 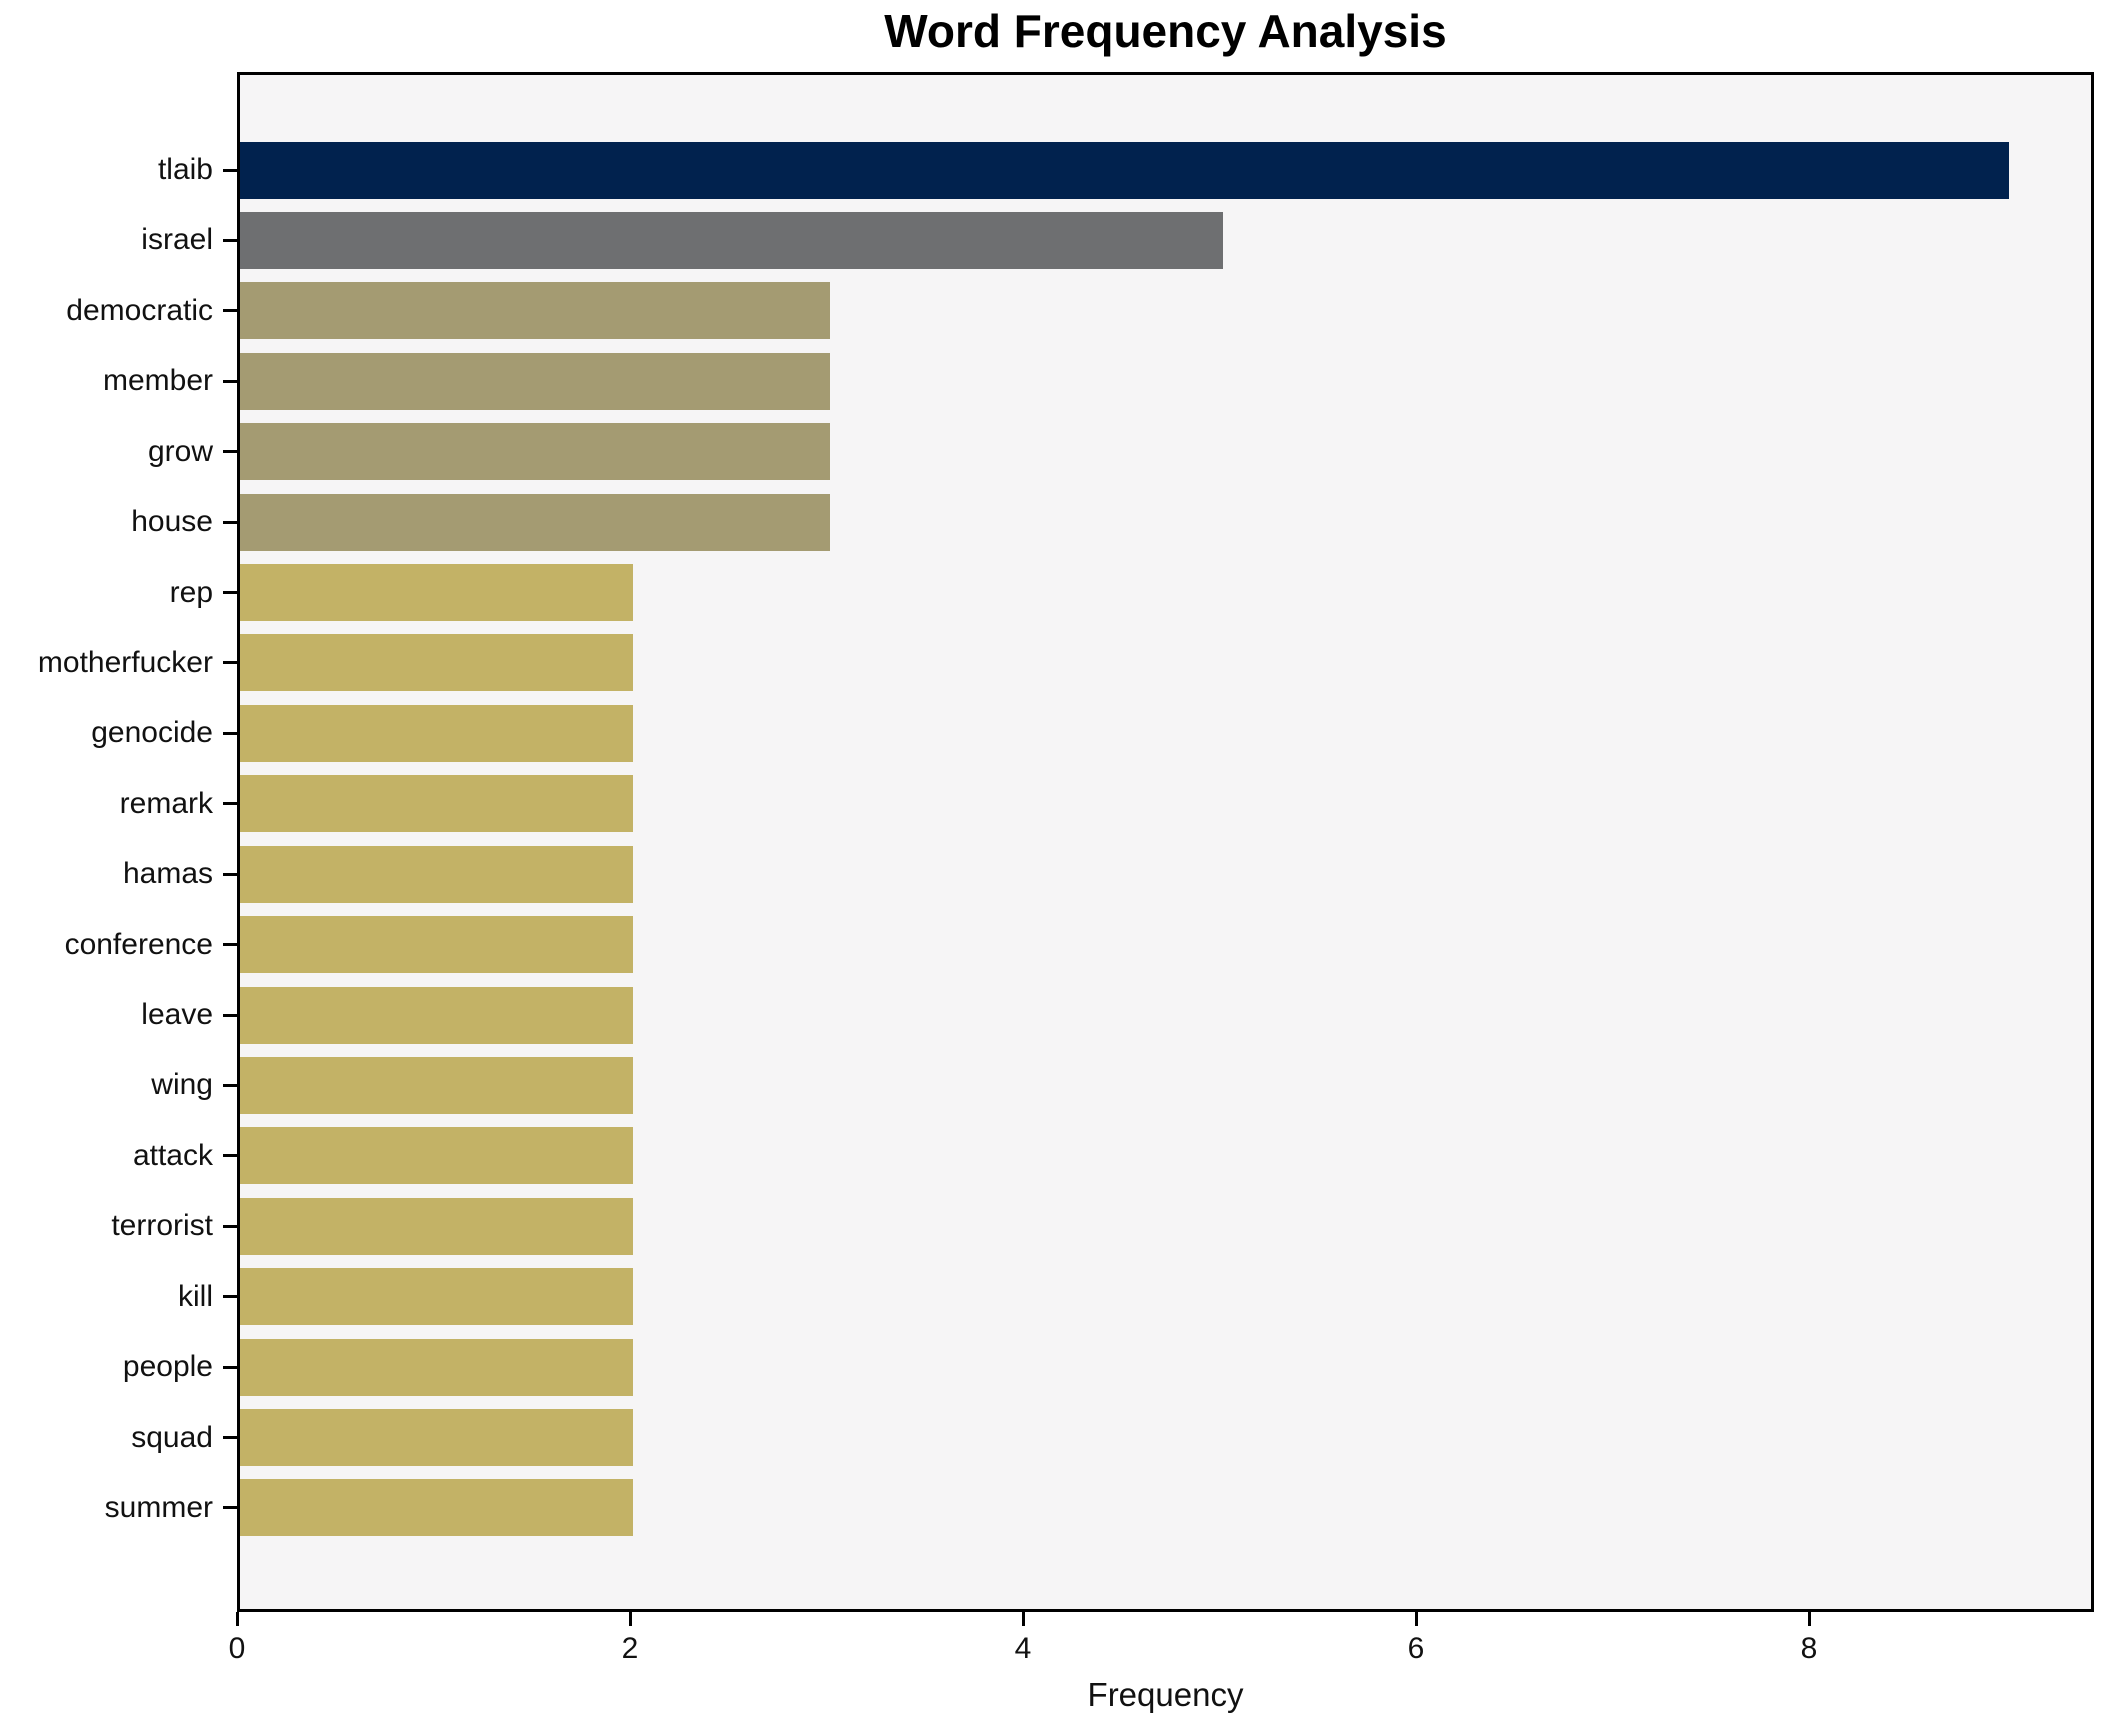 I want to click on y-tick-label-democratic: democratic, so click(x=139, y=310).